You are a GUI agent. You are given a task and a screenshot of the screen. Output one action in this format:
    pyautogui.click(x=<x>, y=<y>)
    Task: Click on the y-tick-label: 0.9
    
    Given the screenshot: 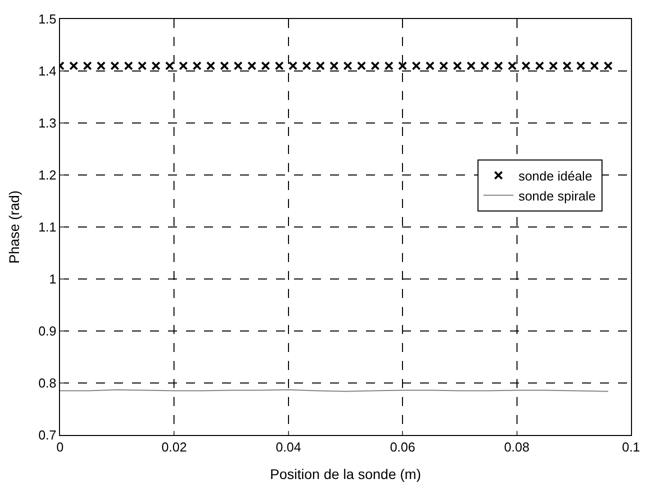 What is the action you would take?
    pyautogui.click(x=47, y=331)
    